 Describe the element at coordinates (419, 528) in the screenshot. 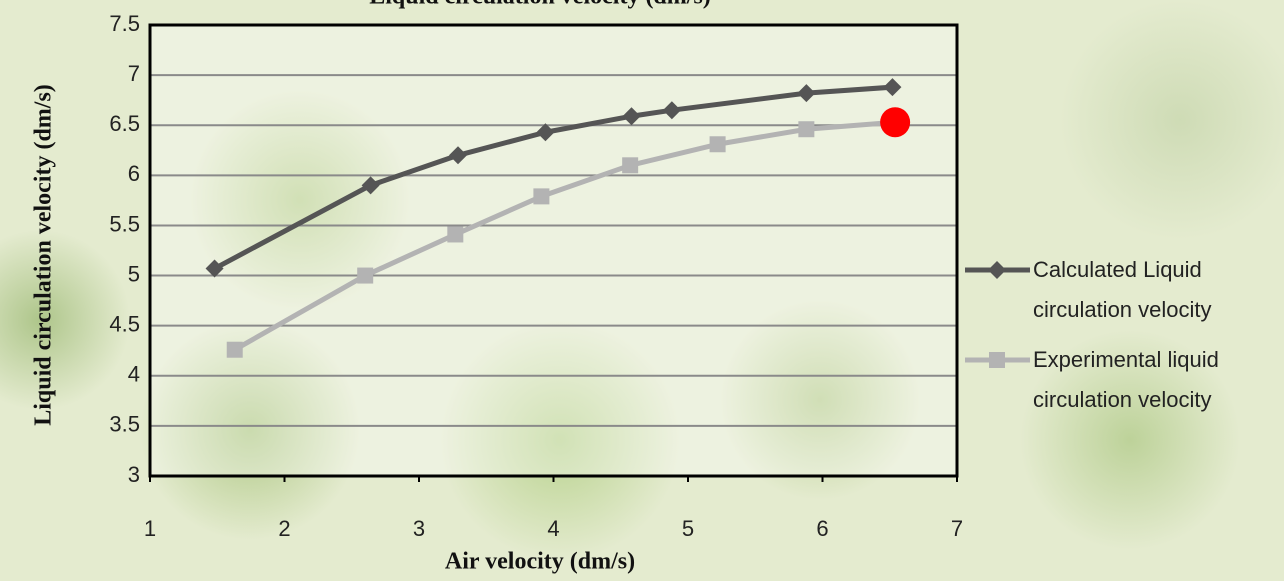

I see `x-tick-label: 3` at that location.